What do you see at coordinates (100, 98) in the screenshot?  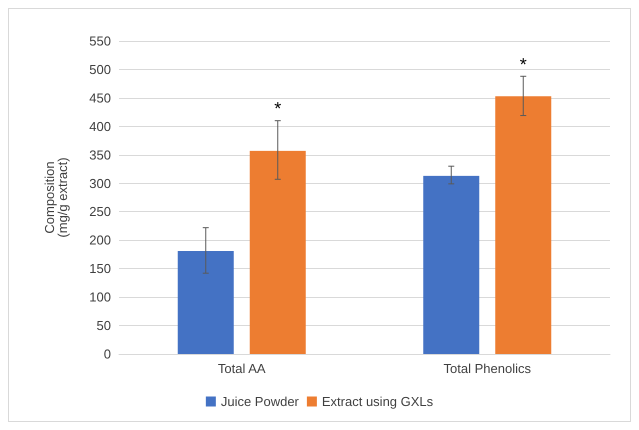 I see `y-tick-label: 450` at bounding box center [100, 98].